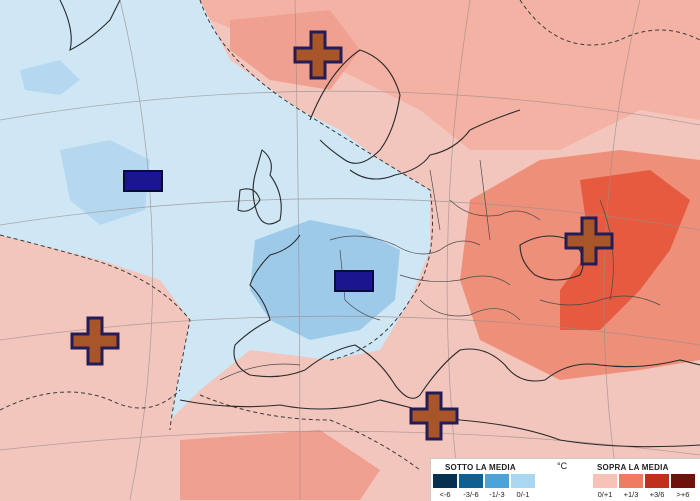  I want to click on symbol-plus-central-mediterranean, so click(434, 416).